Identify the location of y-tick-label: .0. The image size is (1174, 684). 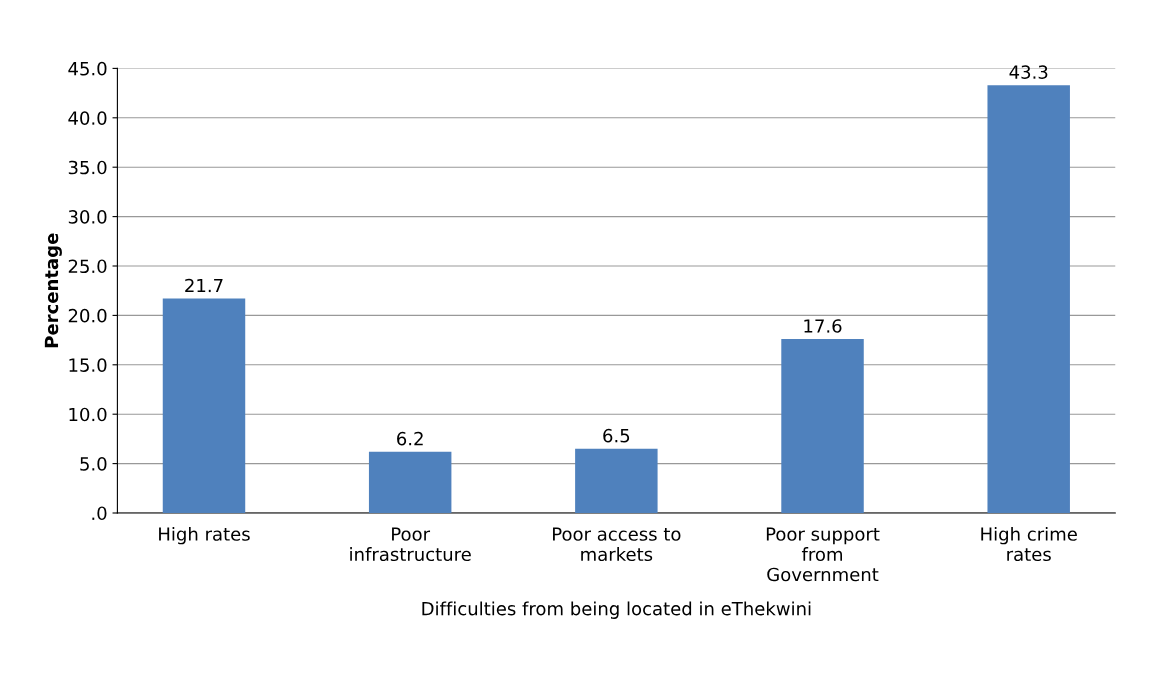
(99, 513).